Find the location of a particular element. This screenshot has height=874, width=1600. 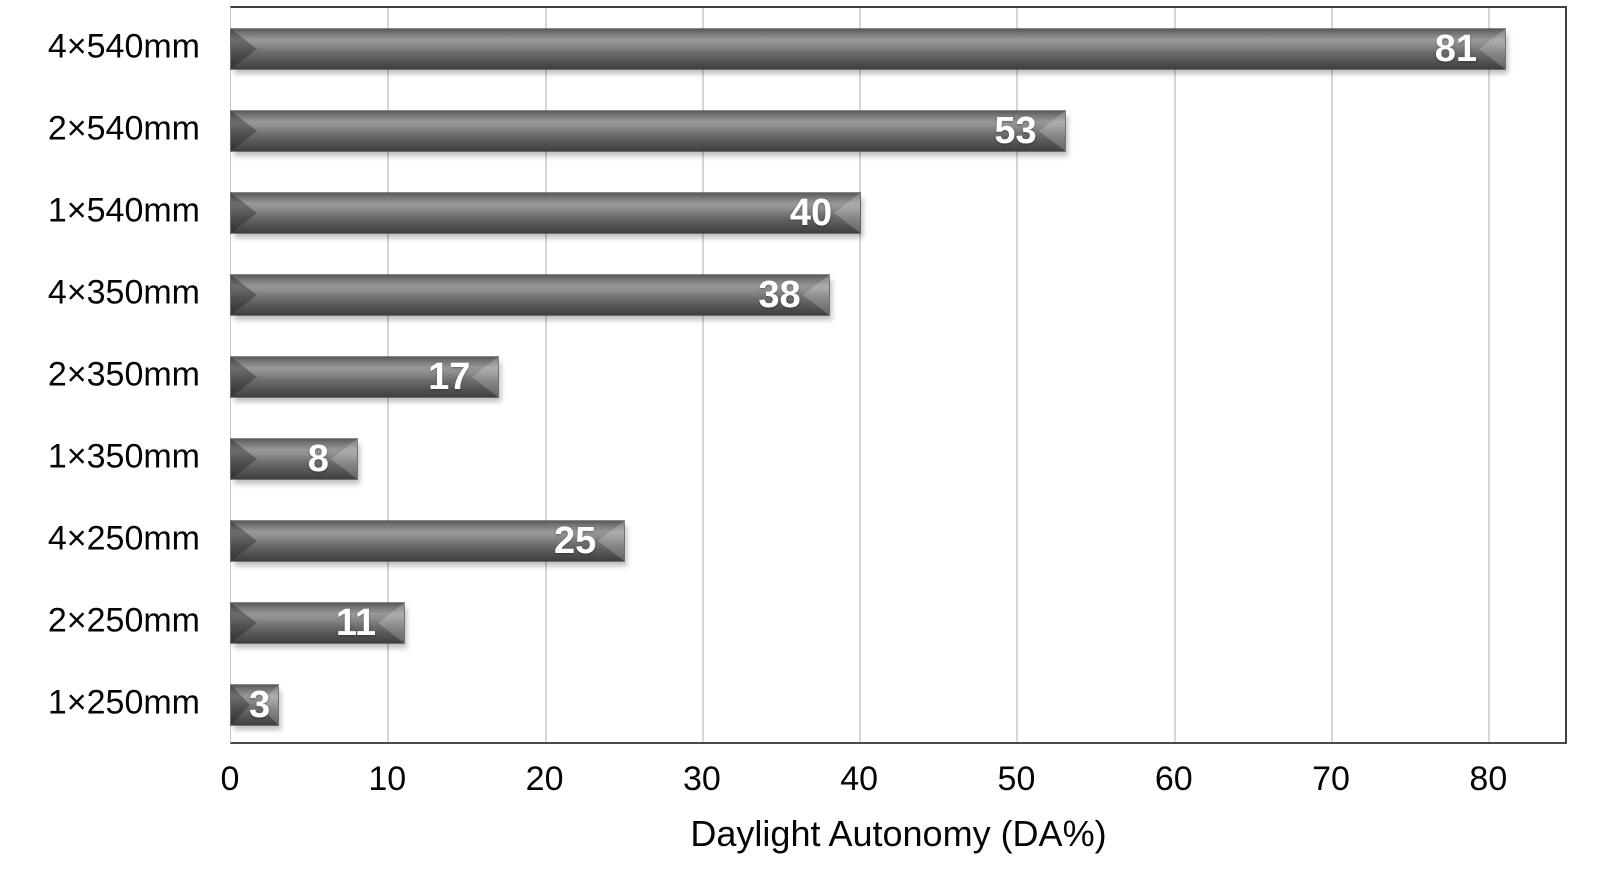

bar-value-label: 53 is located at coordinates (1015, 131).